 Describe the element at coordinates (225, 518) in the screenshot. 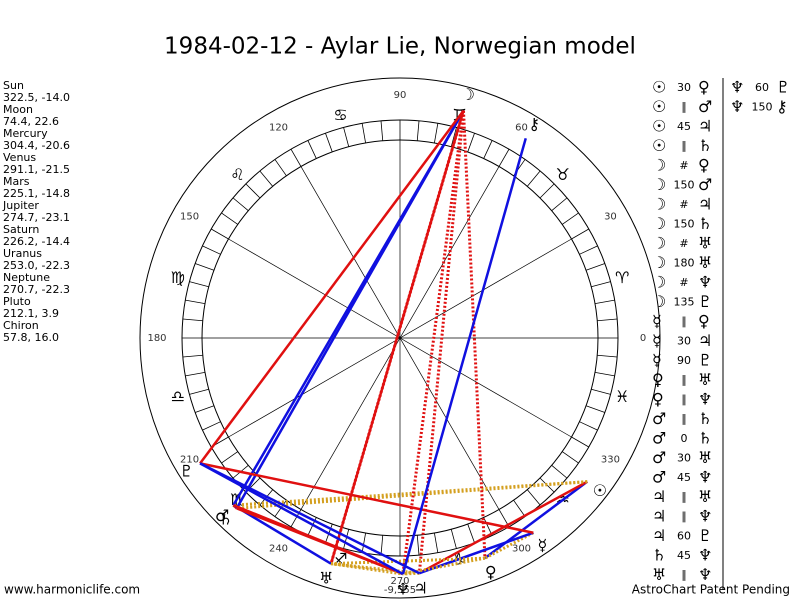

I see `planet-glyph: ♄` at that location.